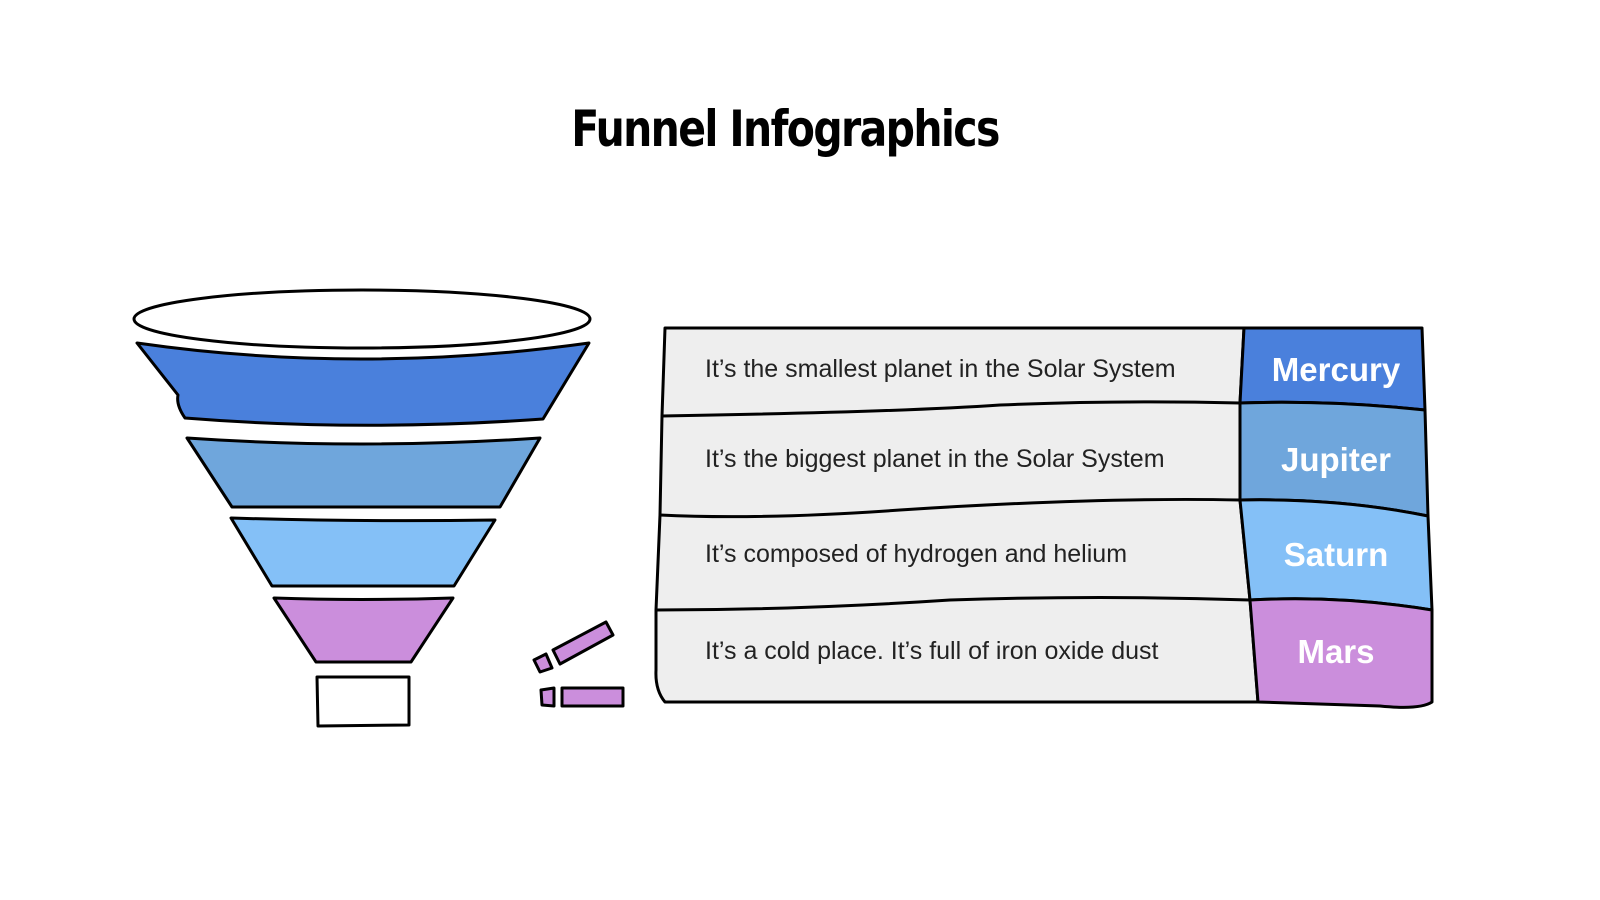  What do you see at coordinates (1336, 369) in the screenshot?
I see `row-label-mercury: Mercury` at bounding box center [1336, 369].